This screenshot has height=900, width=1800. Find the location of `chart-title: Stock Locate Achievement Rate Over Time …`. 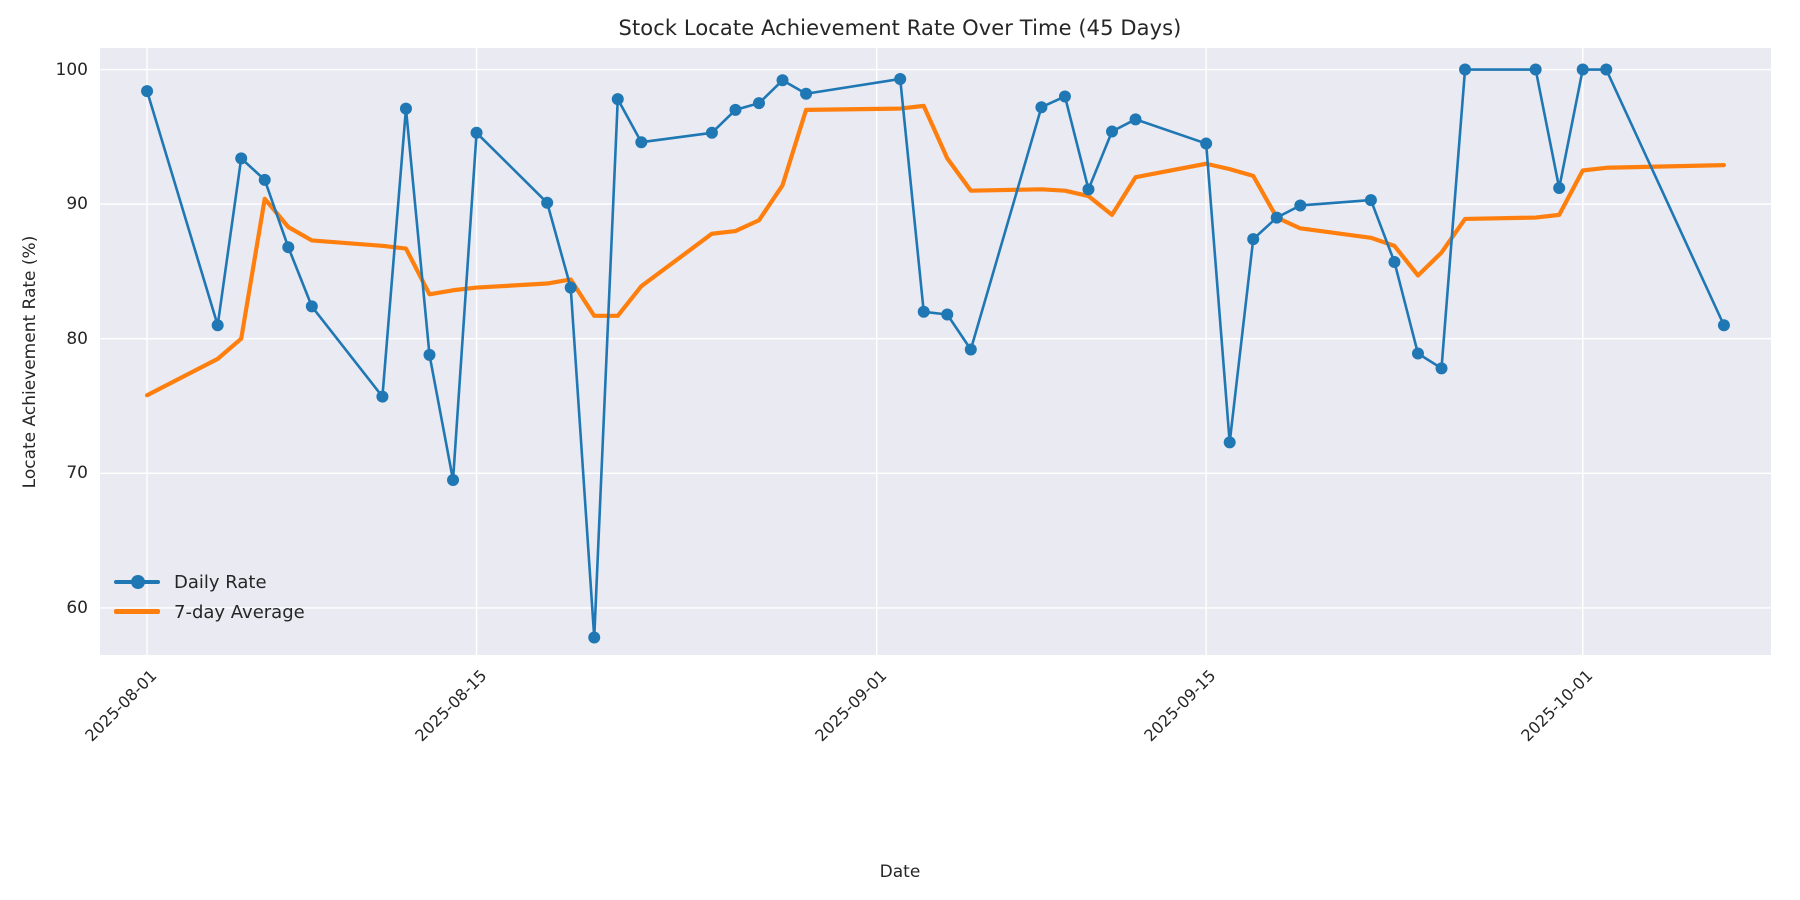

chart-title: Stock Locate Achievement Rate Over Time … is located at coordinates (900, 28).